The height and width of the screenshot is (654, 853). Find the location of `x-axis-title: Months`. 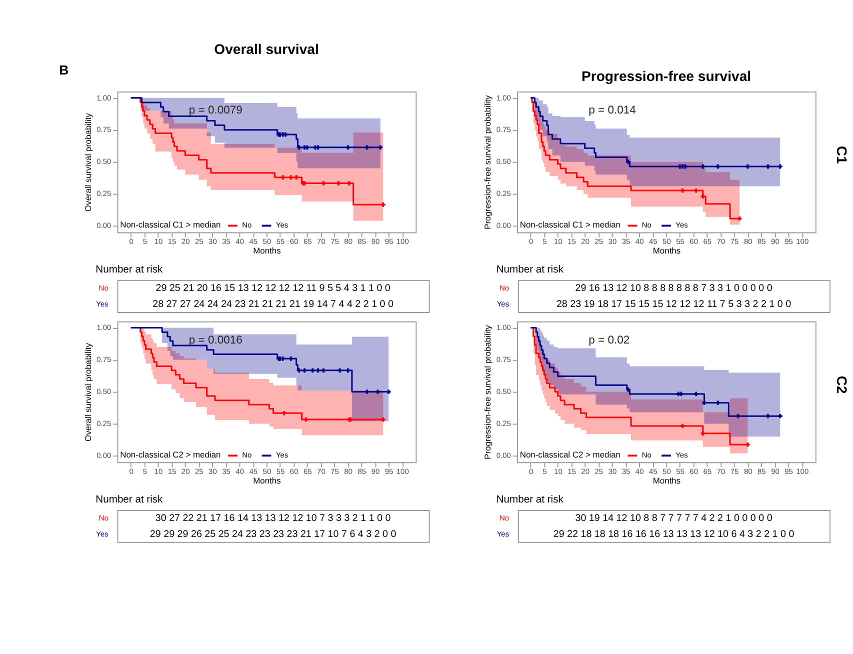

x-axis-title: Months is located at coordinates (666, 250).